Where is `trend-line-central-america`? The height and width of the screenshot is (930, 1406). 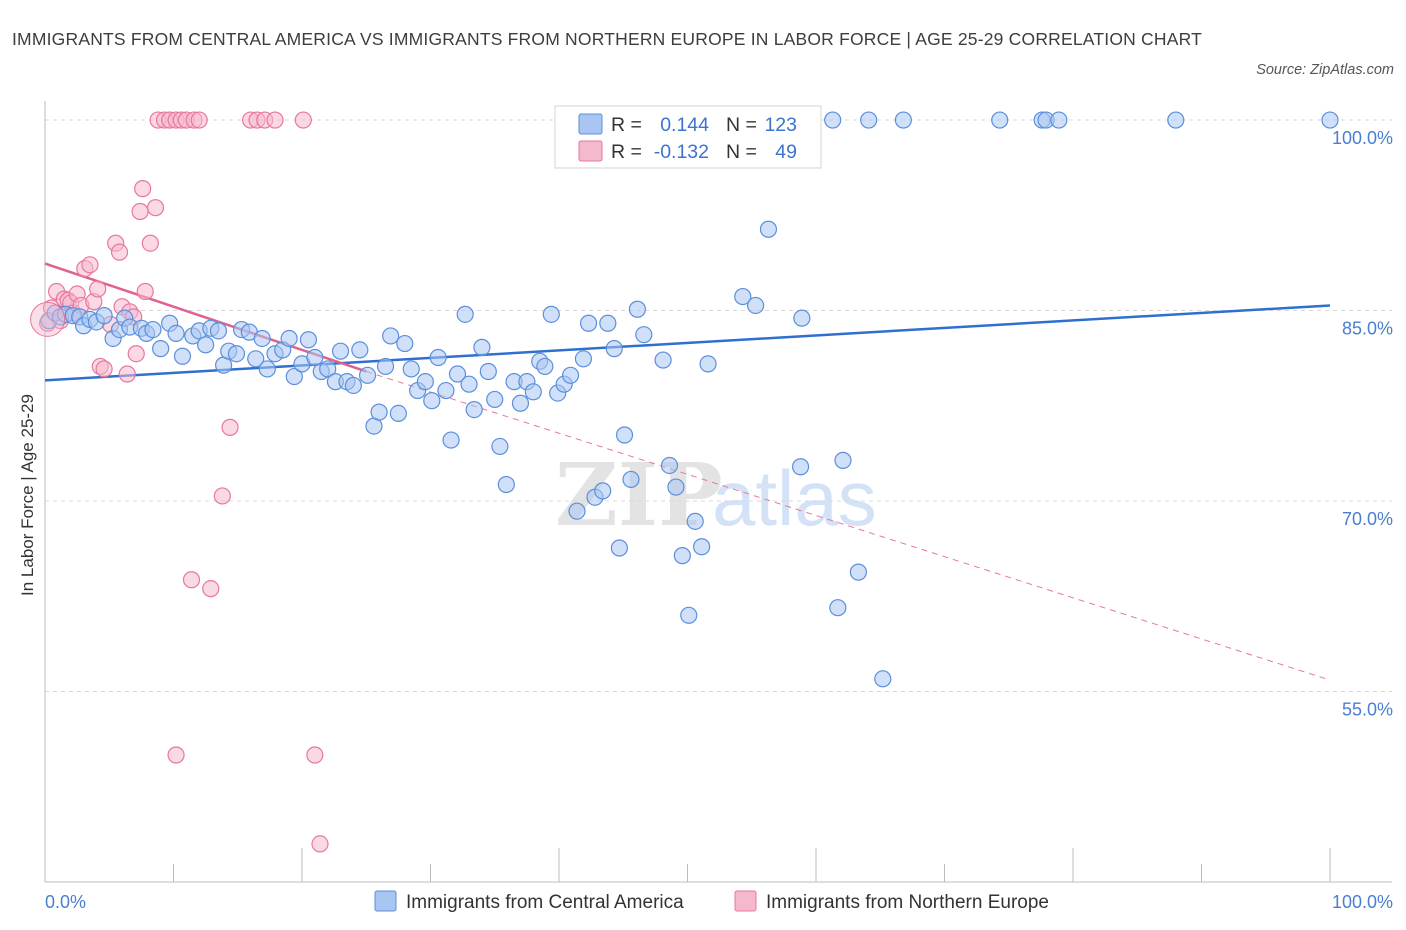
trend-line-central-america is located at coordinates (687, 343).